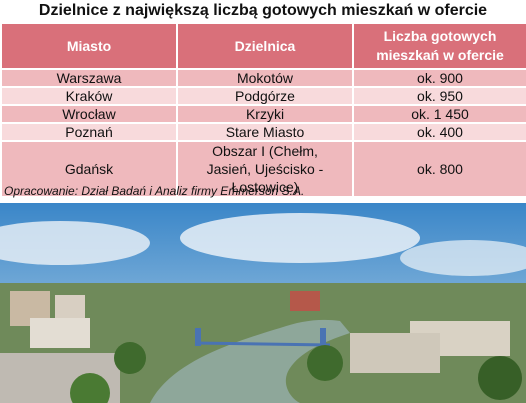 This screenshot has height=403, width=526. Describe the element at coordinates (439, 169) in the screenshot. I see `table-cell: ok. 800` at that location.